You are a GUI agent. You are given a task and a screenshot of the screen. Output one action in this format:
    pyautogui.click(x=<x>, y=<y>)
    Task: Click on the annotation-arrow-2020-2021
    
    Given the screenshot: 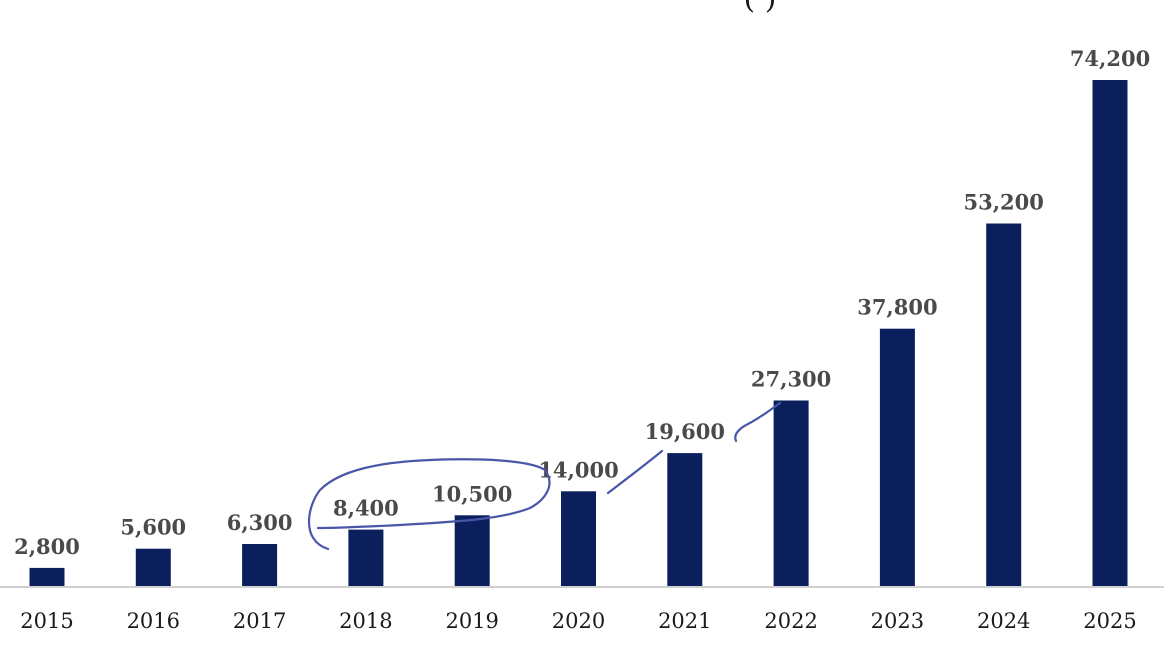 What is the action you would take?
    pyautogui.click(x=635, y=472)
    